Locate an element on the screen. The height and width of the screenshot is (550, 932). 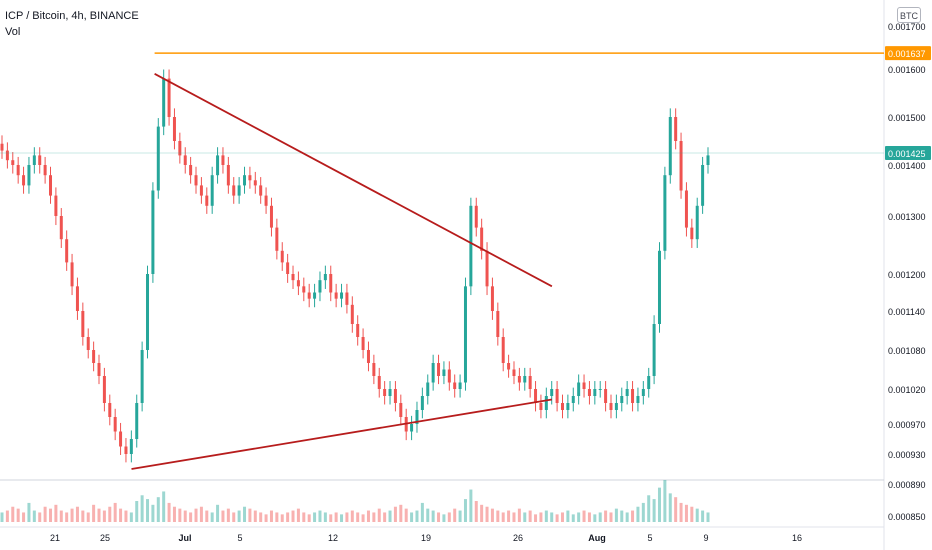
price-label-box is located at coordinates (908, 53).